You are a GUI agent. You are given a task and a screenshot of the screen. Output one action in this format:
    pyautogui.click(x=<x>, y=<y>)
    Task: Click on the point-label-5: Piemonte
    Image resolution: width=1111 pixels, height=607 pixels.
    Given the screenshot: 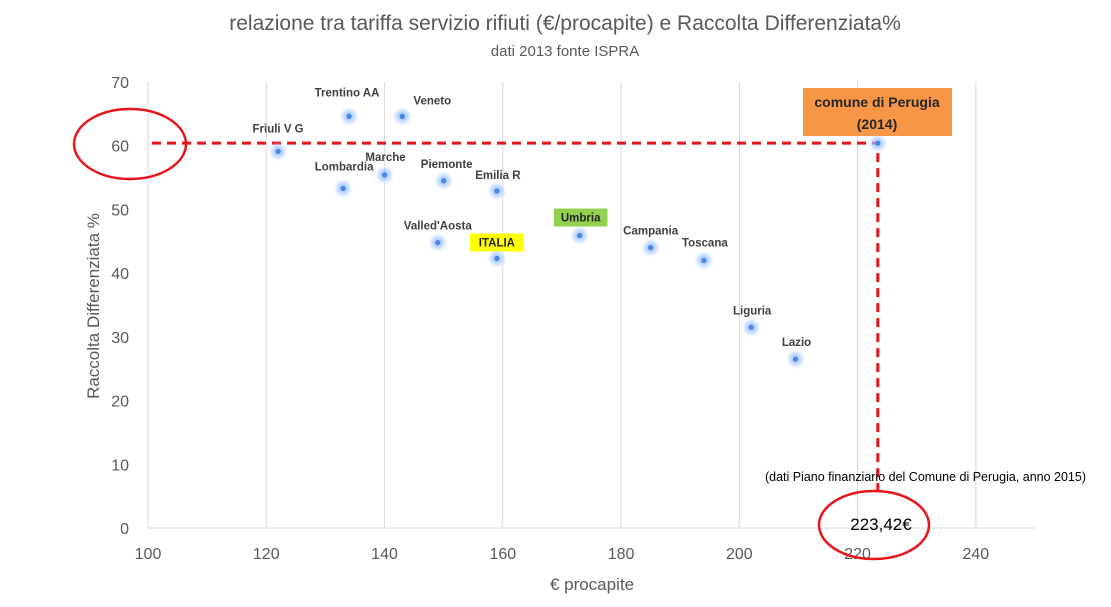 What is the action you would take?
    pyautogui.click(x=447, y=165)
    